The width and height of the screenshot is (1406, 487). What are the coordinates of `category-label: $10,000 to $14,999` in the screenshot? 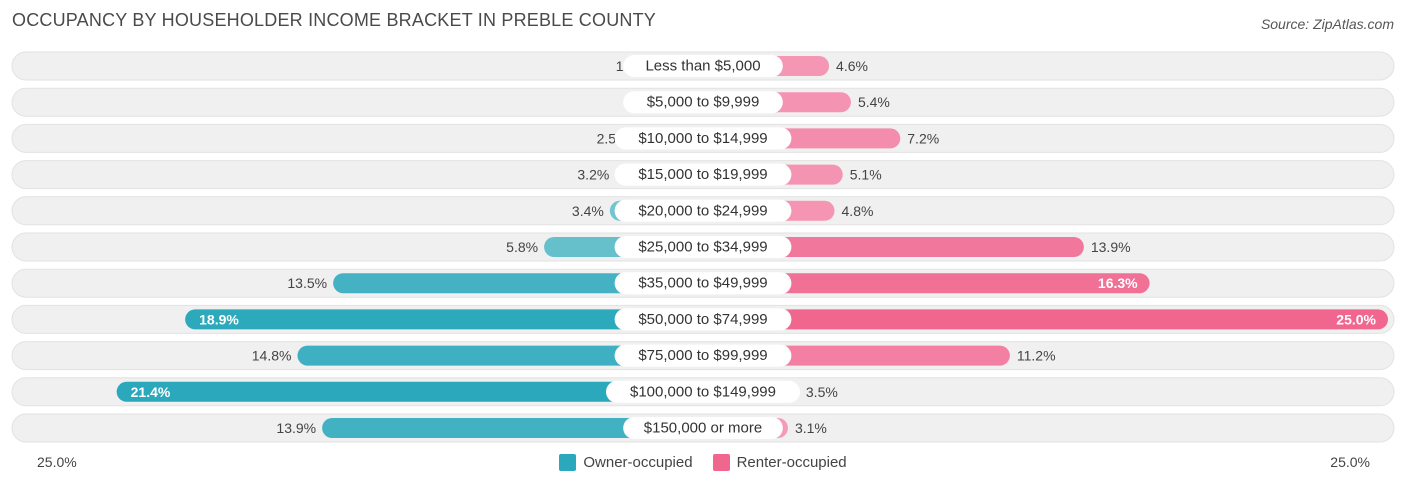 It's located at (702, 138).